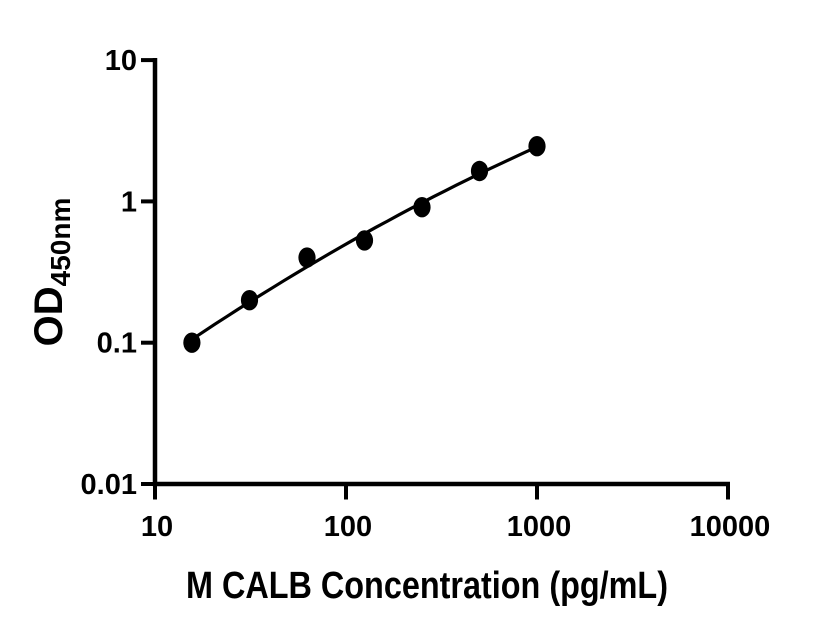 This screenshot has width=816, height=640. What do you see at coordinates (121, 61) in the screenshot?
I see `y-tick-label: 10` at bounding box center [121, 61].